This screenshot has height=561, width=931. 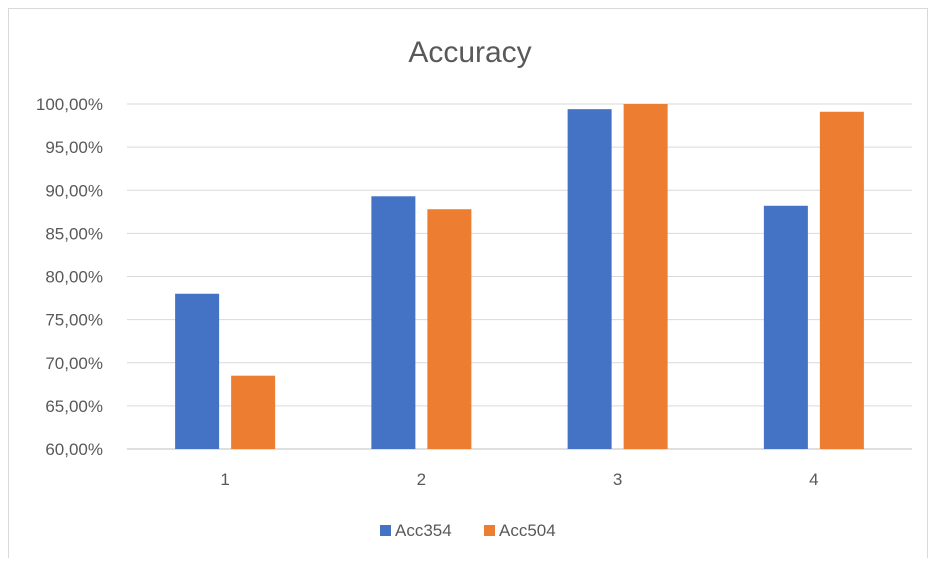 I want to click on chart-title: Accuracy, so click(x=469, y=52).